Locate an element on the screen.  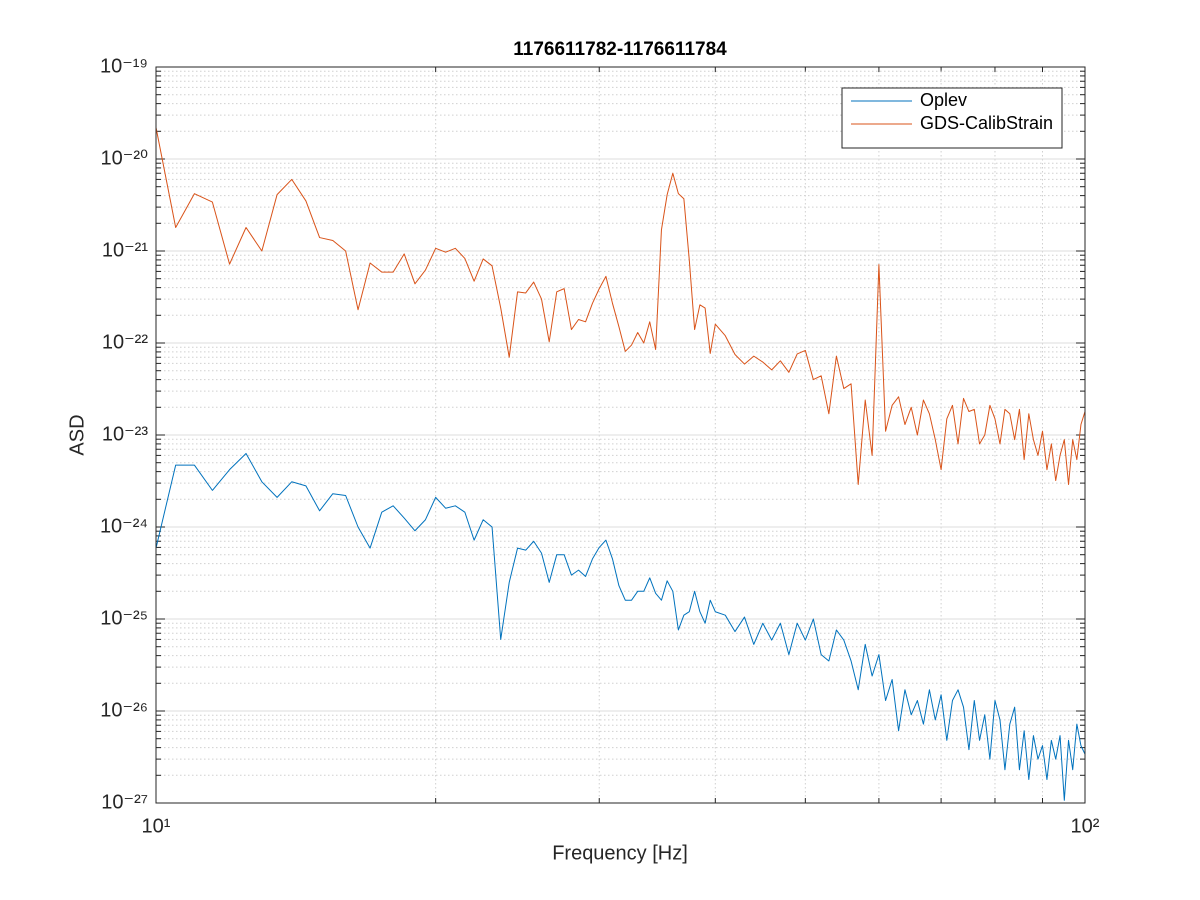
y-tick-label: 10⁻²⁵ is located at coordinates (124, 618).